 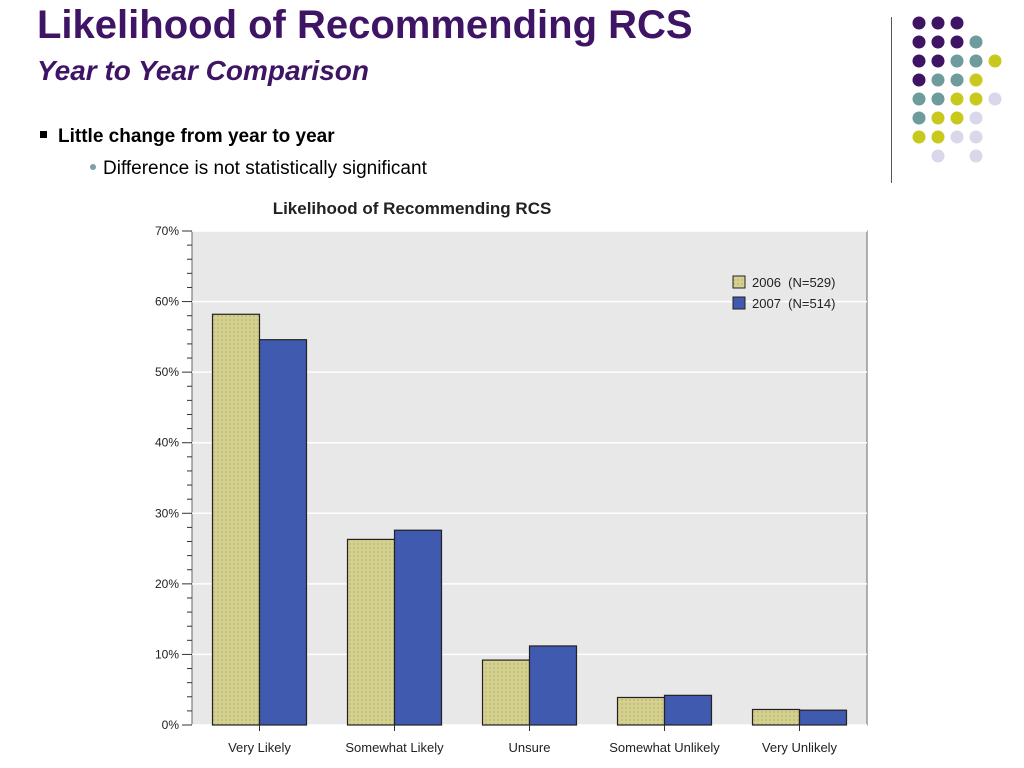 I want to click on bullet-text: Little change from year to year, so click(x=196, y=136).